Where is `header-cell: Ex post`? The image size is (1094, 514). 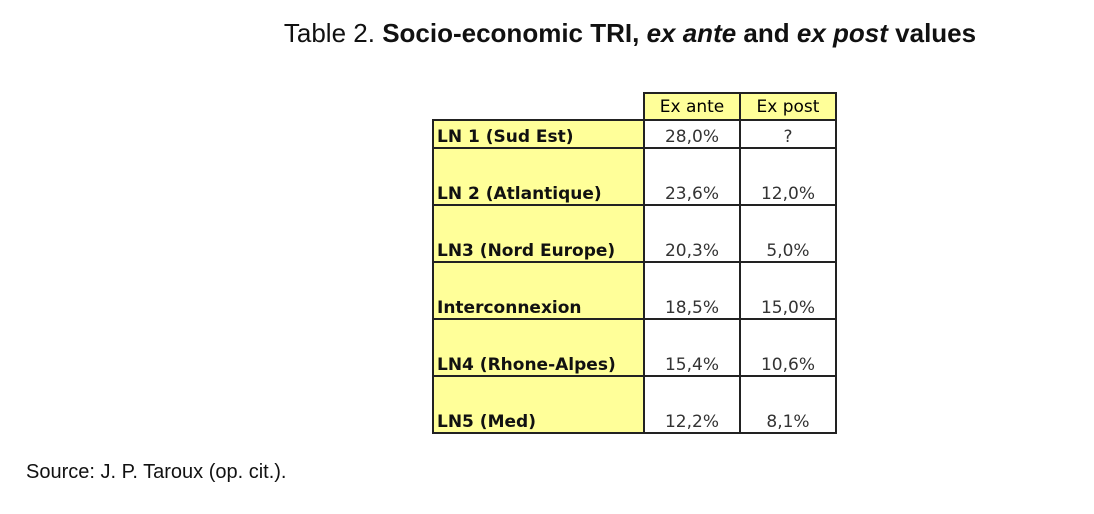 header-cell: Ex post is located at coordinates (788, 106).